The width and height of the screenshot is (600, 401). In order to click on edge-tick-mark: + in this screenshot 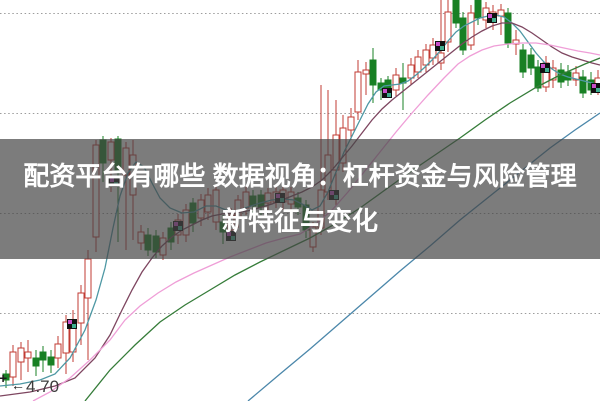, I will do `click(4, 378)`.